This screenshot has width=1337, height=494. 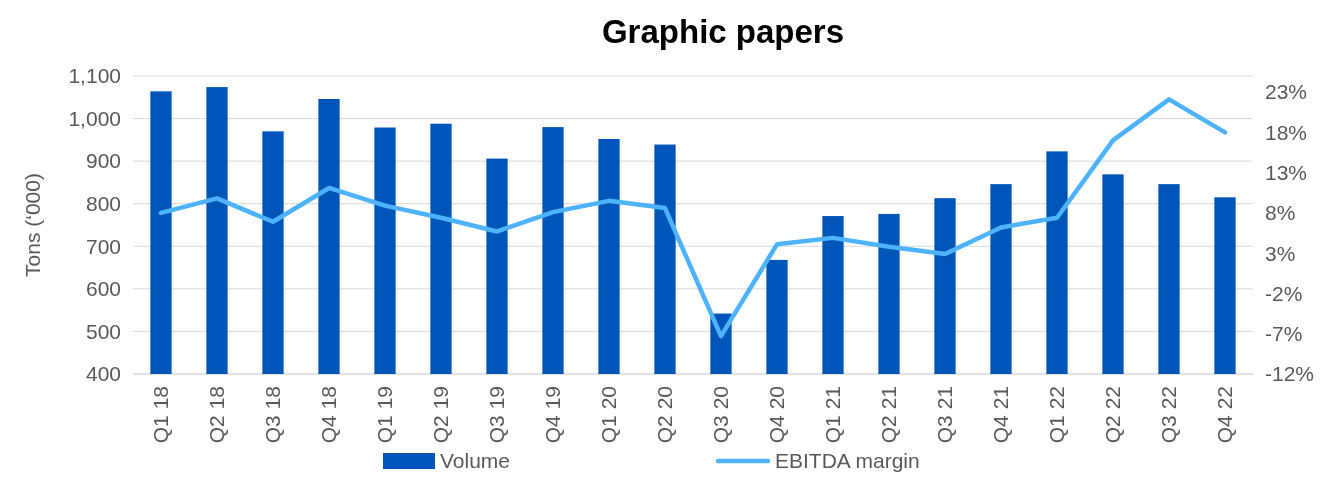 What do you see at coordinates (1286, 132) in the screenshot?
I see `y2-tick-label: 18%` at bounding box center [1286, 132].